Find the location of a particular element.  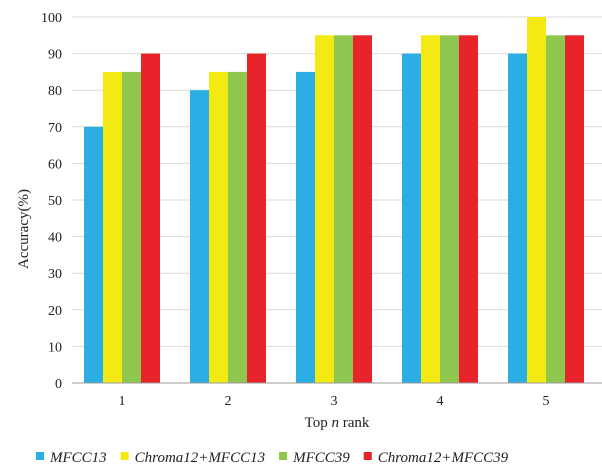

legend-swatch-MFCC39 is located at coordinates (283, 456).